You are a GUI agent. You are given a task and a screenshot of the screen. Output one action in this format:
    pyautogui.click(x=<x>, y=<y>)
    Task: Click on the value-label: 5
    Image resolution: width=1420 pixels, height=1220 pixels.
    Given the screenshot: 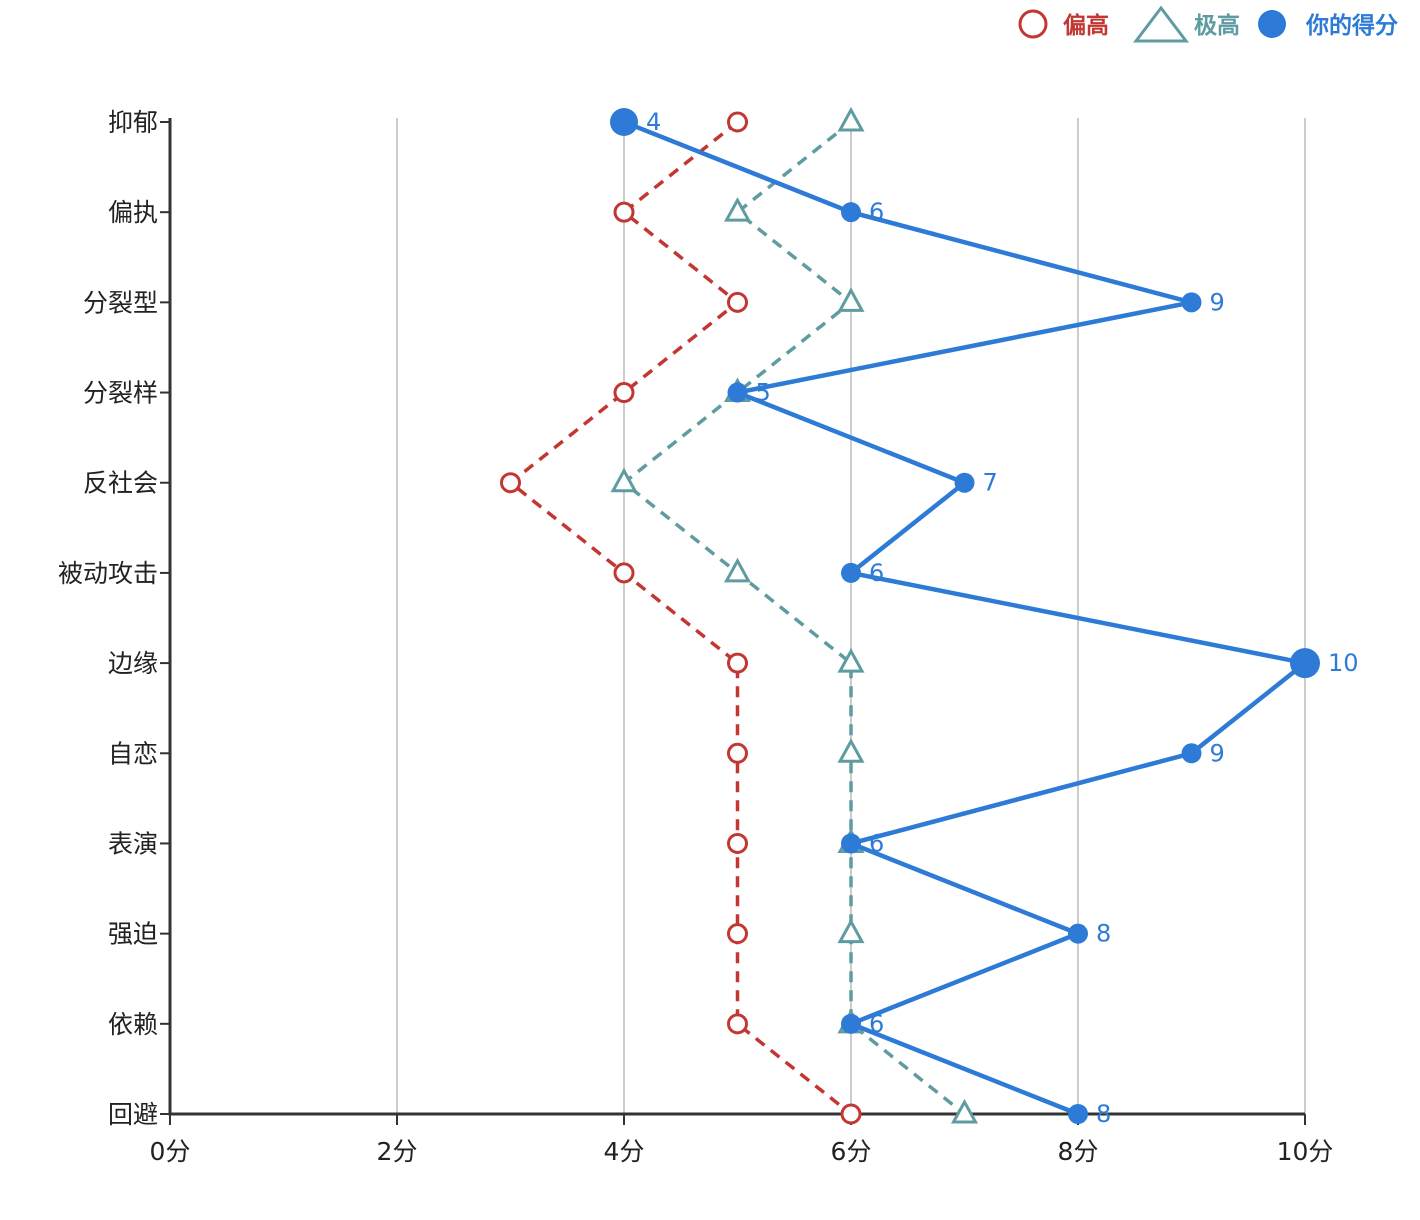 What is the action you would take?
    pyautogui.click(x=763, y=393)
    